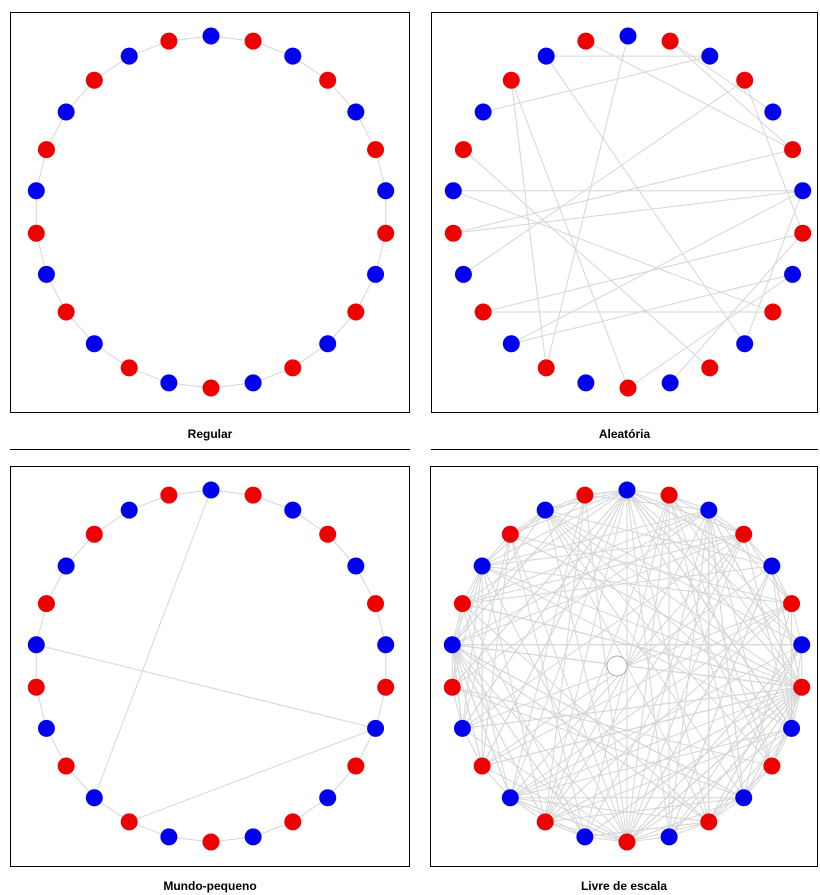 The image size is (820, 895). I want to click on caption-mundo: Mundo-pequeno, so click(210, 886).